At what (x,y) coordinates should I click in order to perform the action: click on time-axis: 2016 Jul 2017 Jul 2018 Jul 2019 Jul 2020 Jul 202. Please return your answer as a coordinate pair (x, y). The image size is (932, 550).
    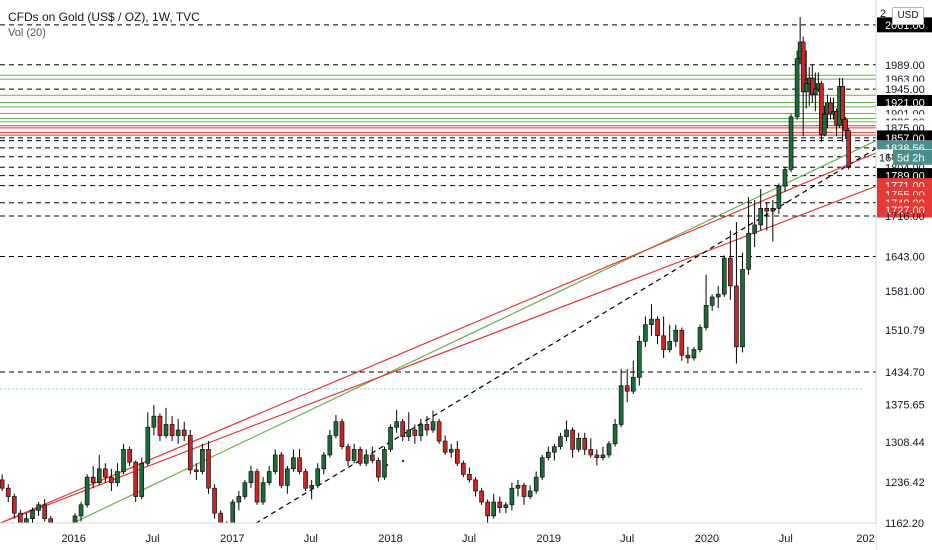
    Looking at the image, I should click on (438, 536).